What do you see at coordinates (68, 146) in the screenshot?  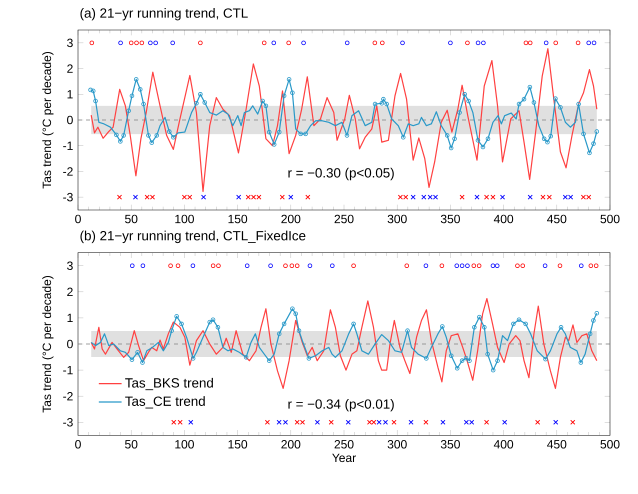 I see `y-tick-label: -1` at bounding box center [68, 146].